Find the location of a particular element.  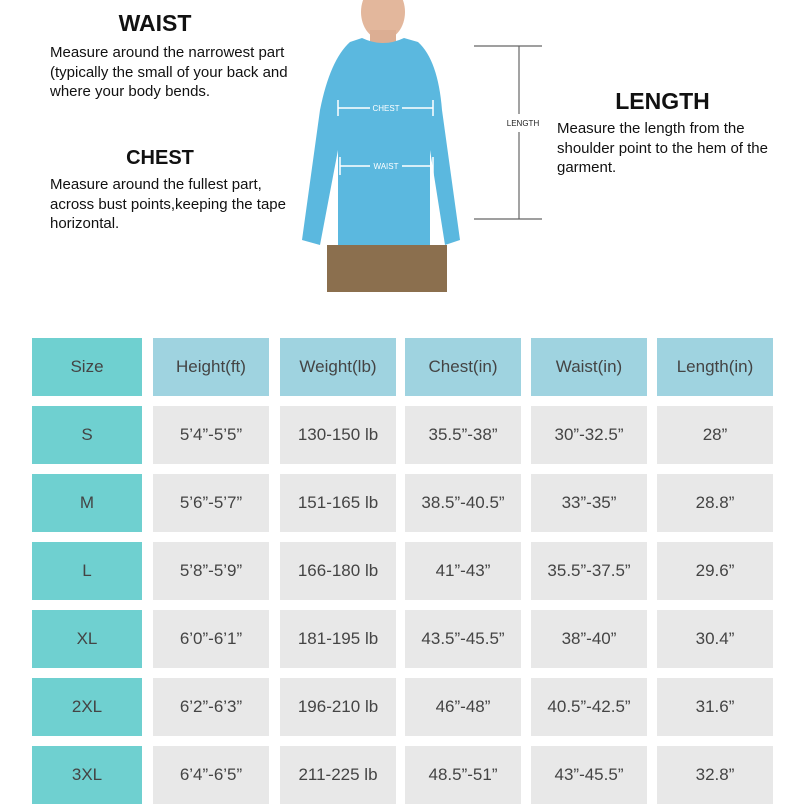

cell-chest: 38.5”-40.5” is located at coordinates (463, 503).